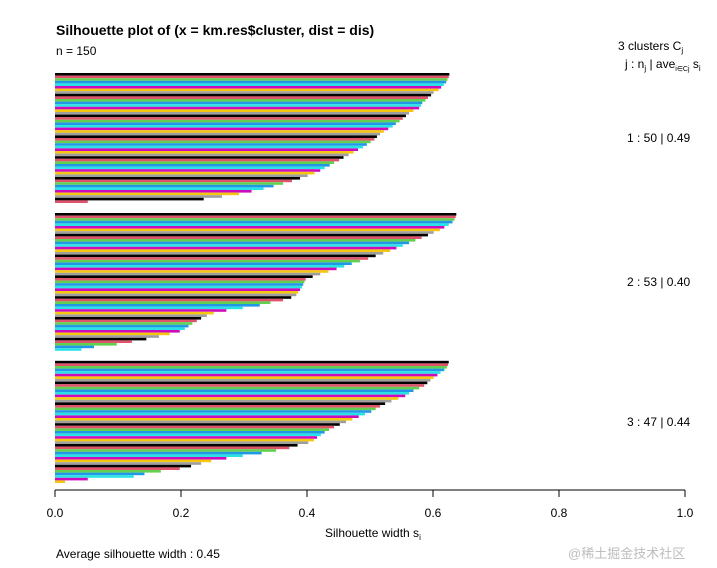  I want to click on x-tick-label: 0.2, so click(181, 513).